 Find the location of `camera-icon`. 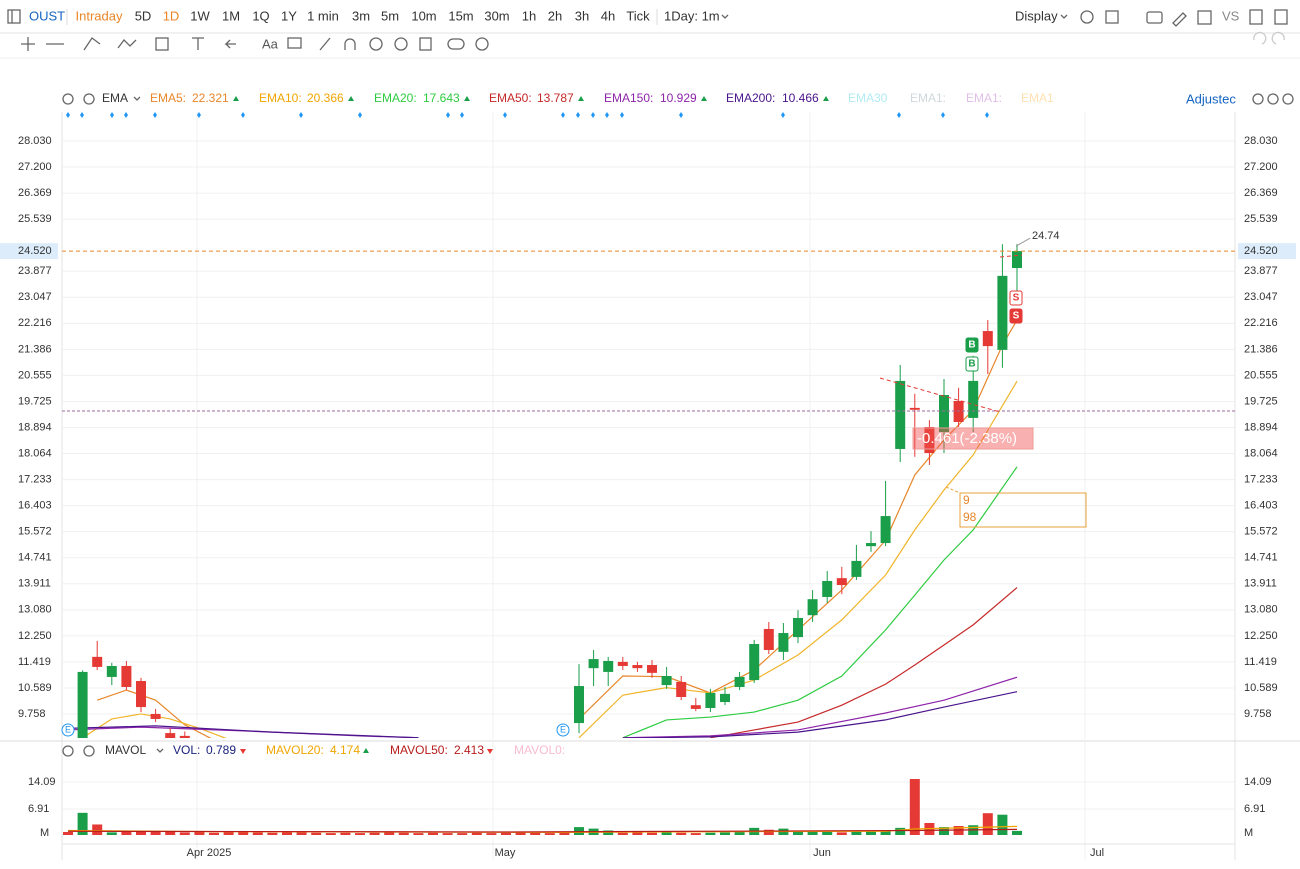

camera-icon is located at coordinates (1154, 17).